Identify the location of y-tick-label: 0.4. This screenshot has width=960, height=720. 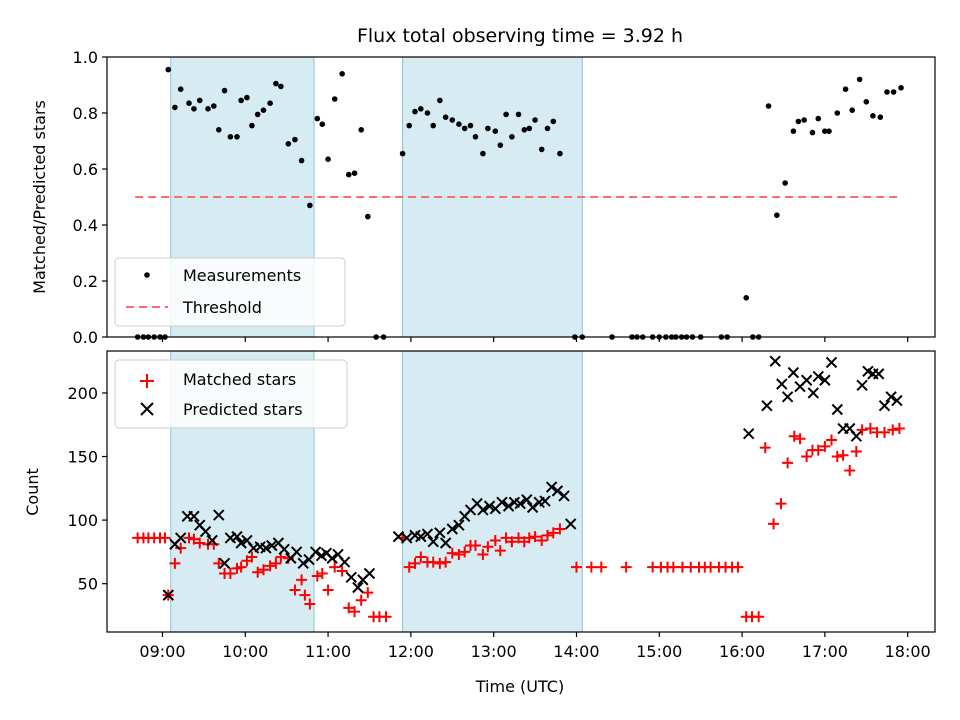
(85, 225).